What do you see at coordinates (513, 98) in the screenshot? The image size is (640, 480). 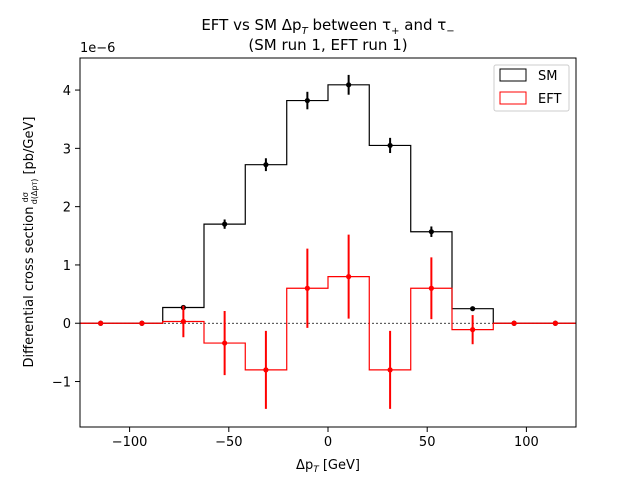 I see `legend-swatch-eft` at bounding box center [513, 98].